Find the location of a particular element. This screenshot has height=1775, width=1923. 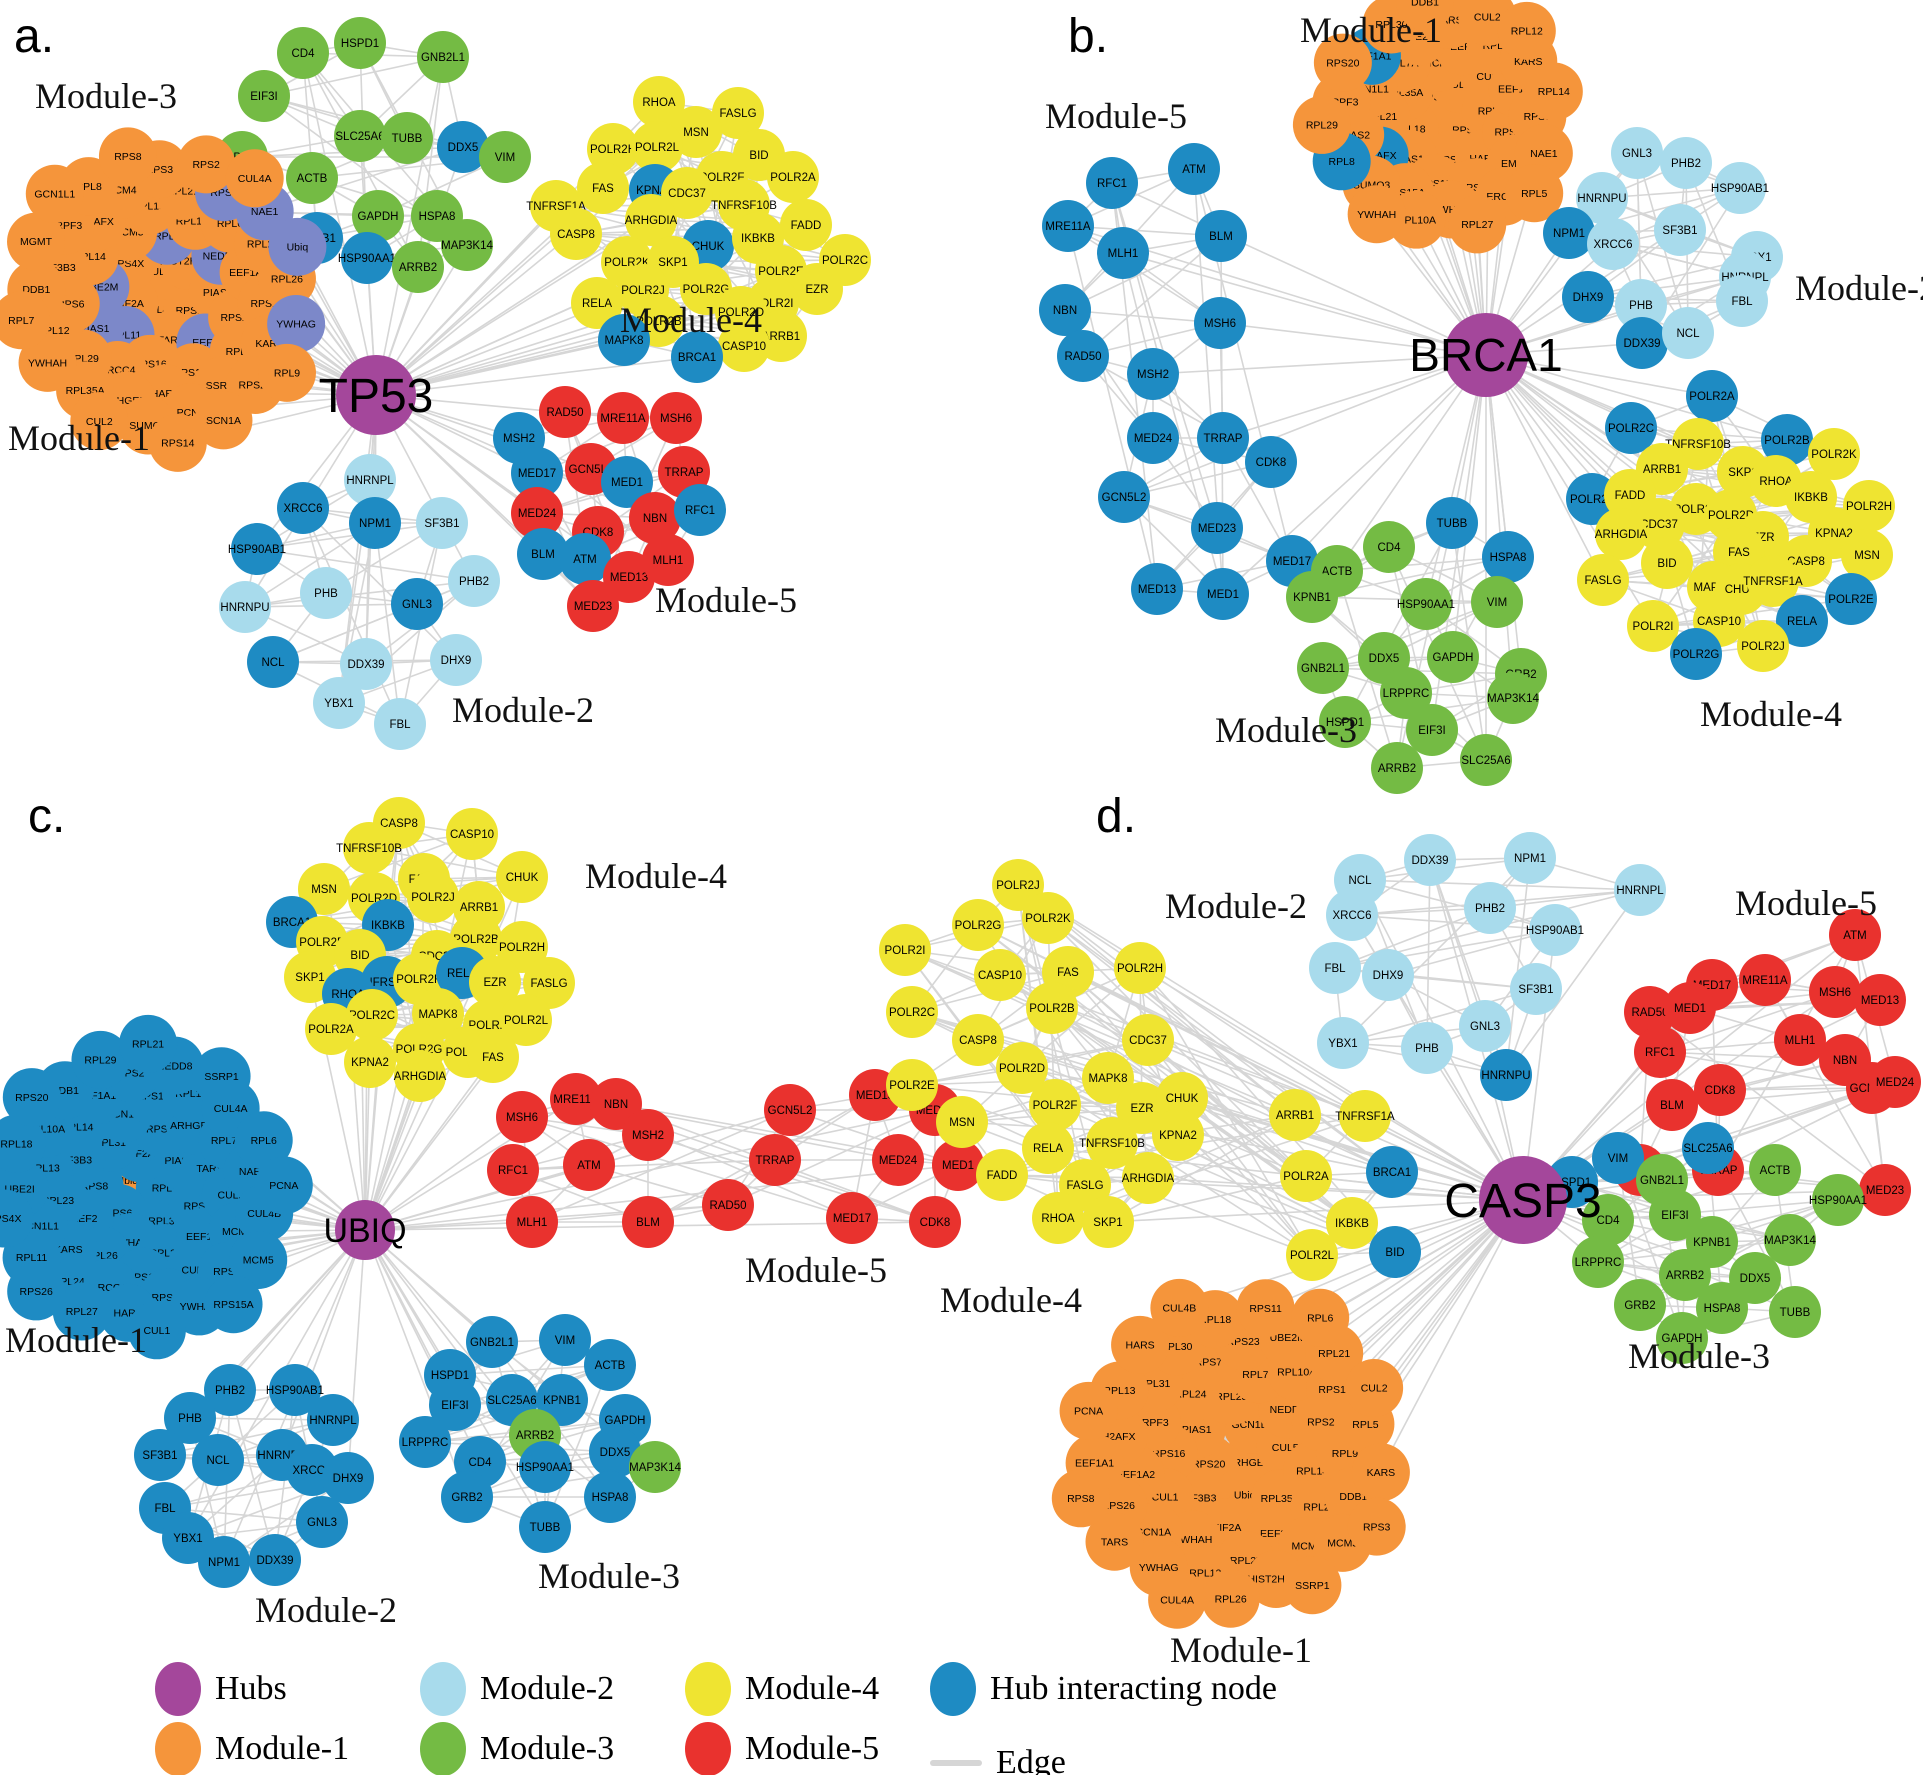

node-GAPDH is located at coordinates (378, 216).